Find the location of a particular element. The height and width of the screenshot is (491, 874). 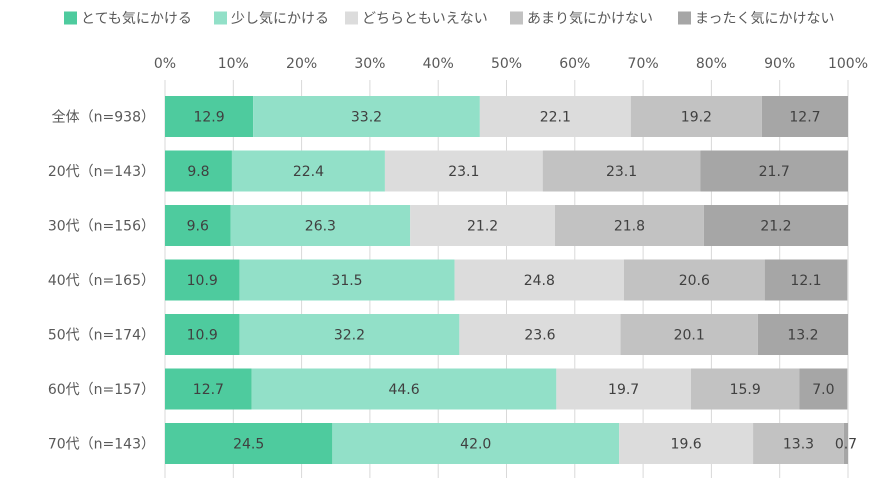

data-label: 31.5 is located at coordinates (346, 281).